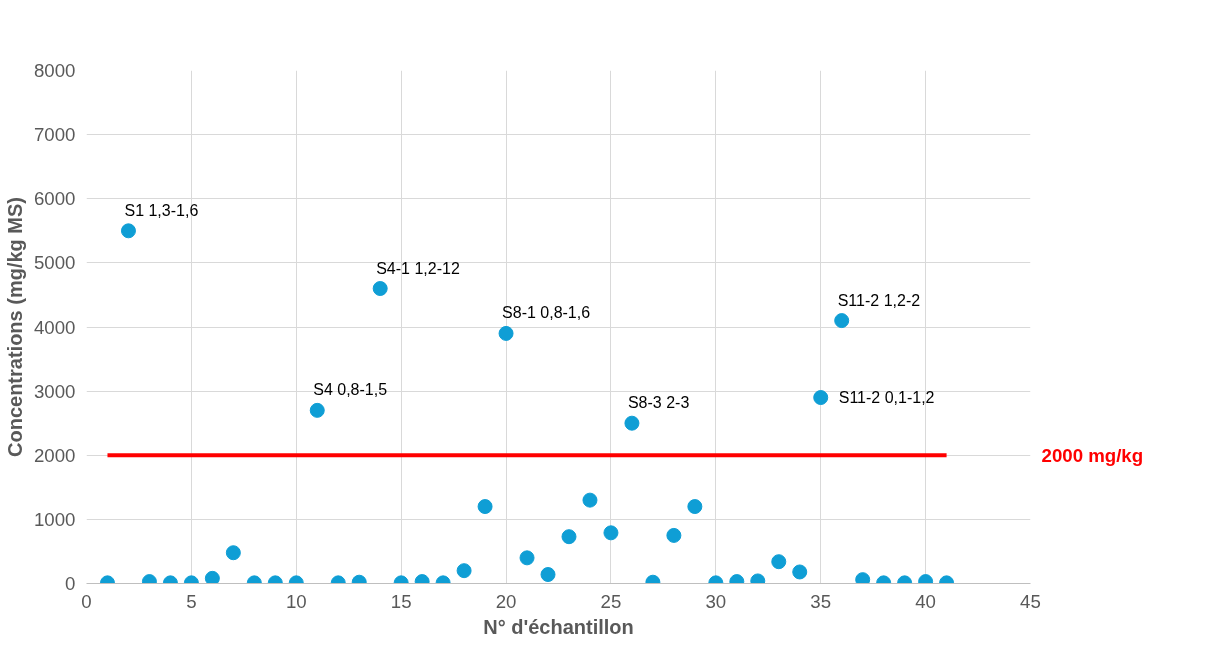  Describe the element at coordinates (55, 327) in the screenshot. I see `y-tick-label: 4000` at that location.